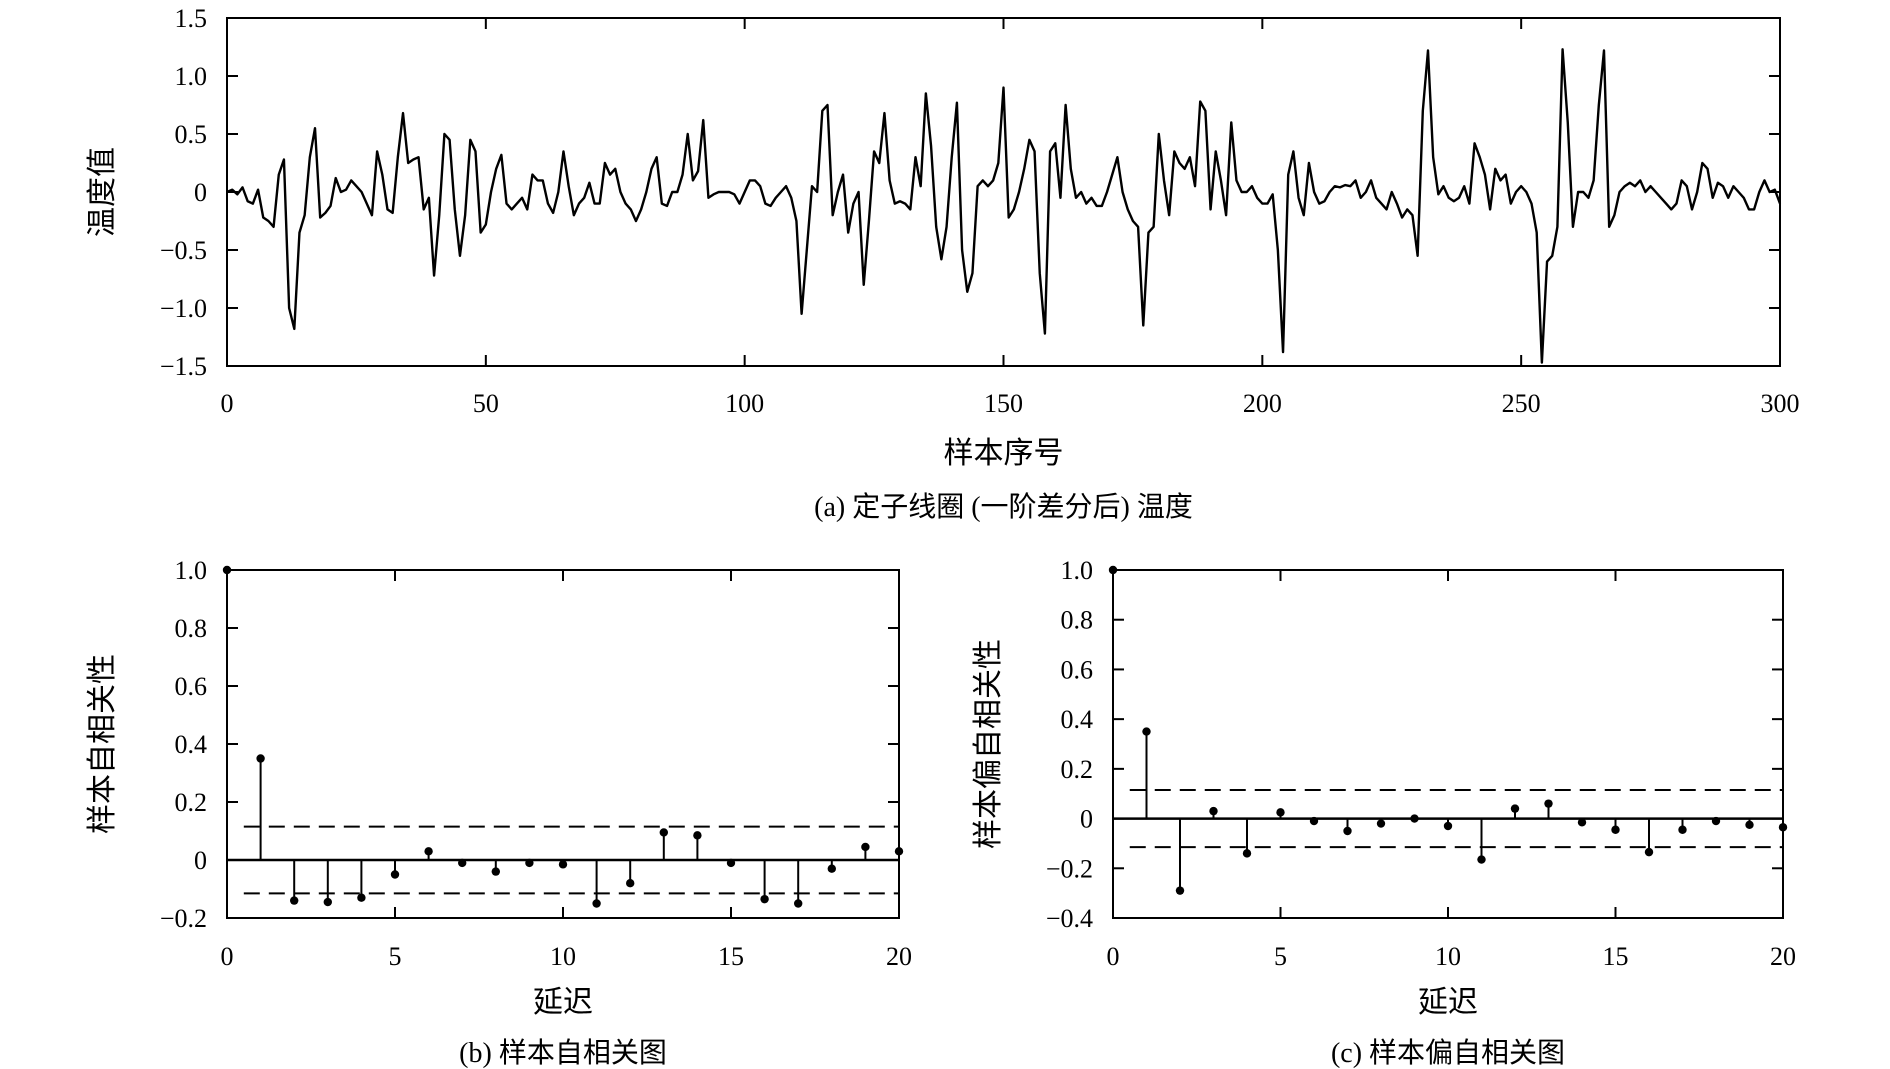 The width and height of the screenshot is (1890, 1069). I want to click on x-tick-label: 200, so click(1262, 403).